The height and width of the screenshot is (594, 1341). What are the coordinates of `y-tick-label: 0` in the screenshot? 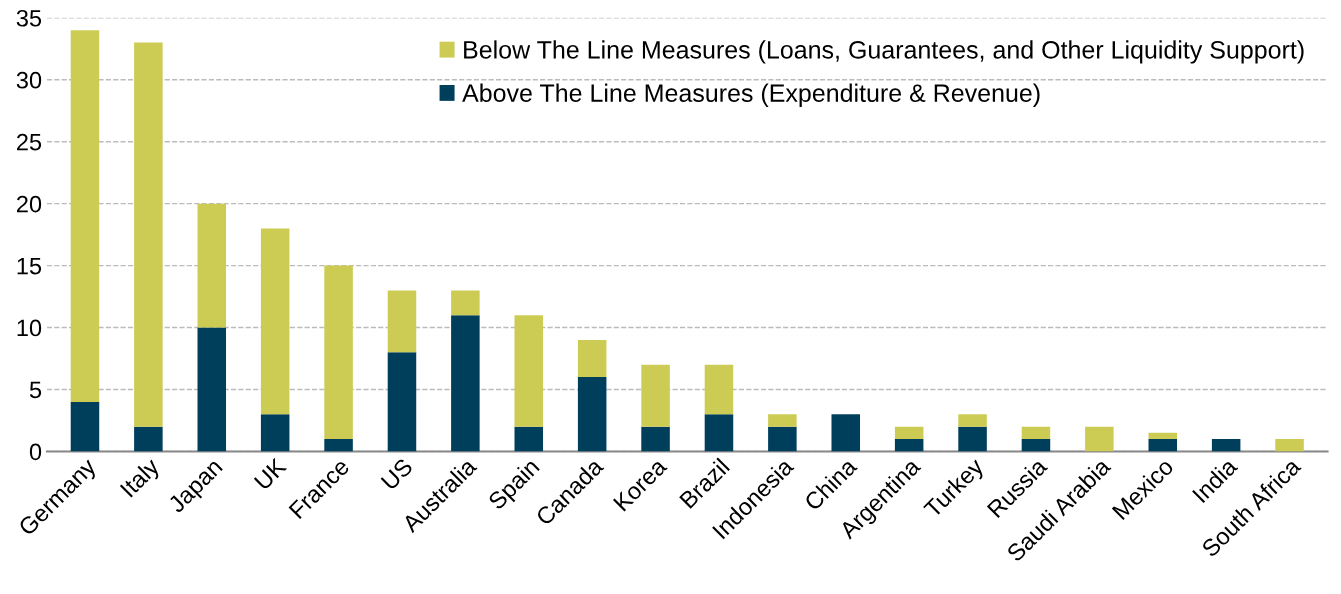 It's located at (35, 452).